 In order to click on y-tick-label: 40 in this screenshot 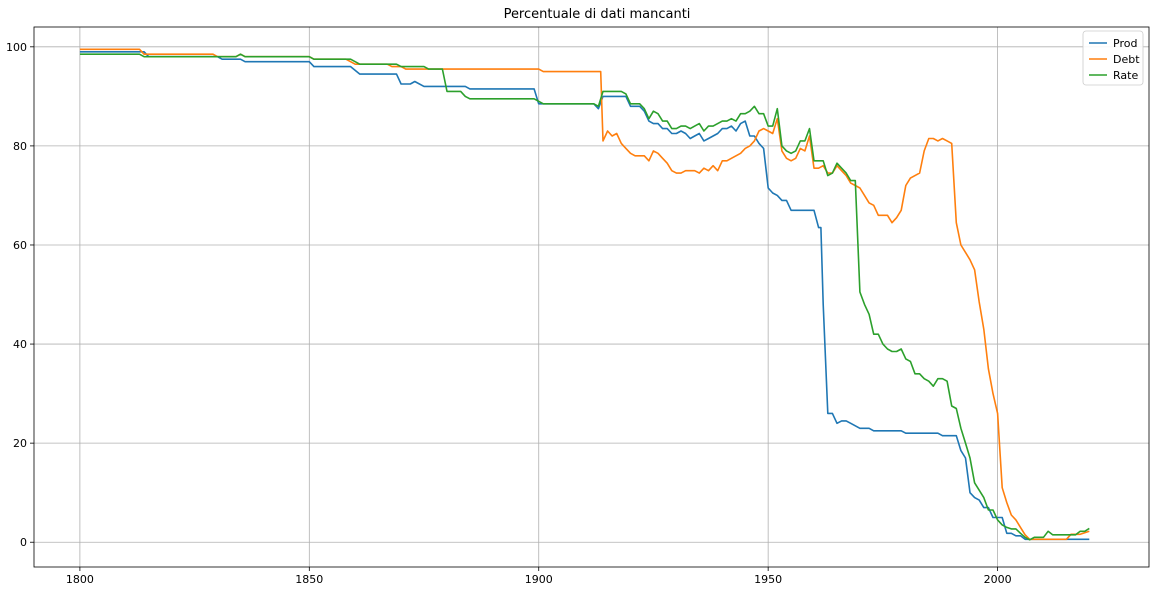, I will do `click(20, 344)`.